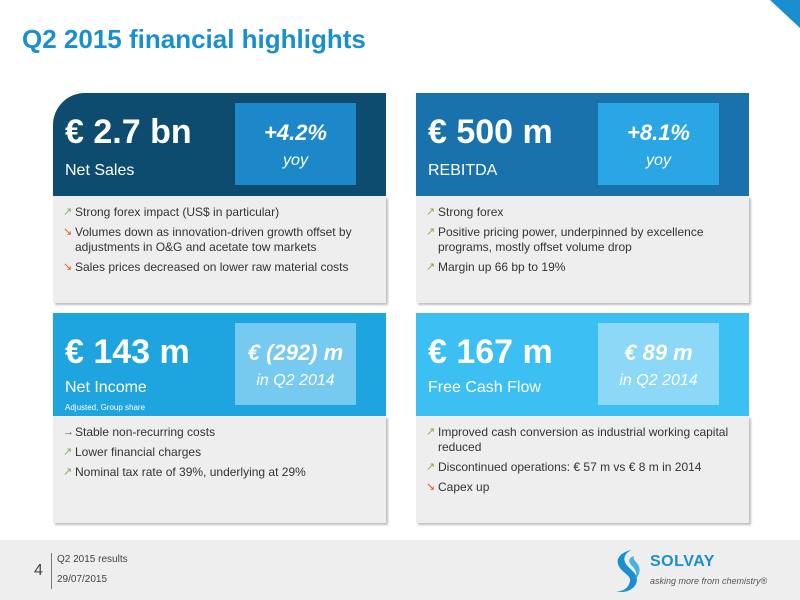 The width and height of the screenshot is (800, 600). Describe the element at coordinates (502, 267) in the screenshot. I see `bullet-text: Margin up 66 bp to 19%` at that location.